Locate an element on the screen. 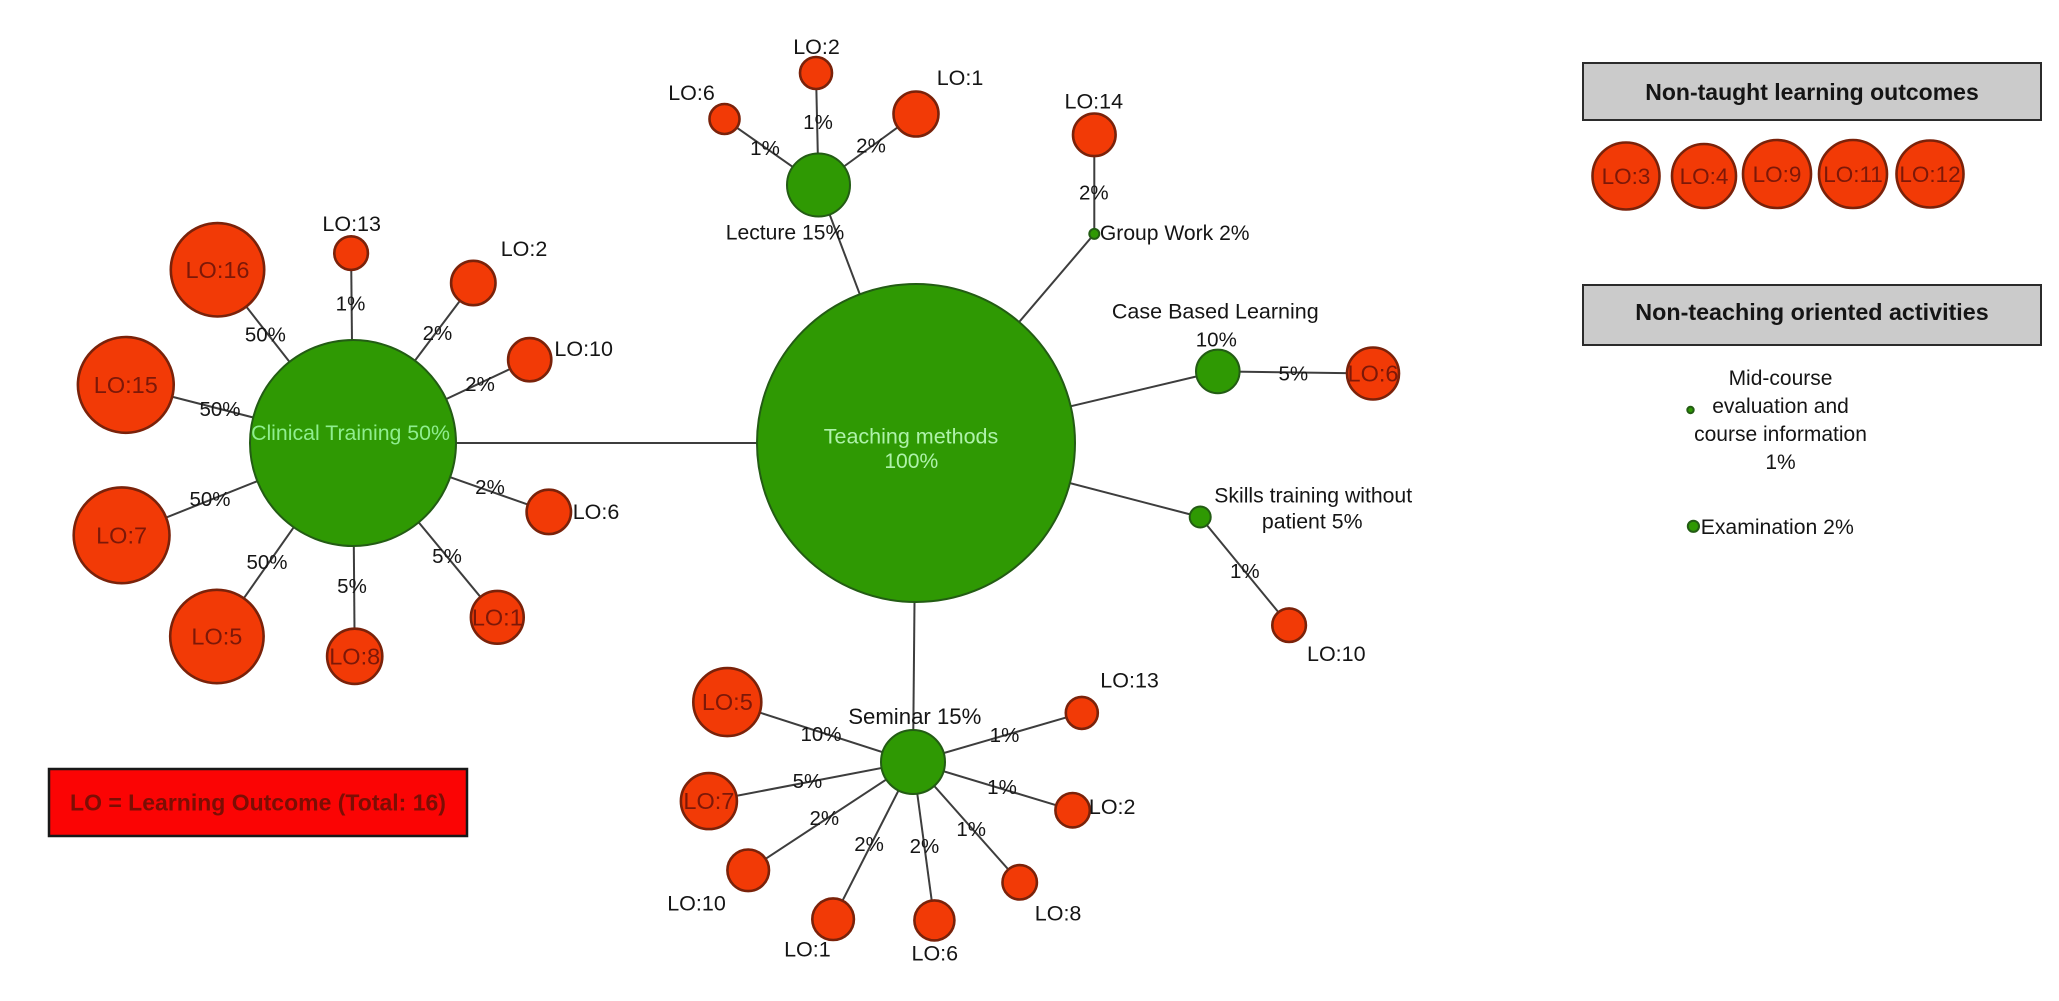 The height and width of the screenshot is (1001, 2059). svg-text:Non-teaching oriented activiti: Non-teaching oriented activities is located at coordinates (1811, 312).